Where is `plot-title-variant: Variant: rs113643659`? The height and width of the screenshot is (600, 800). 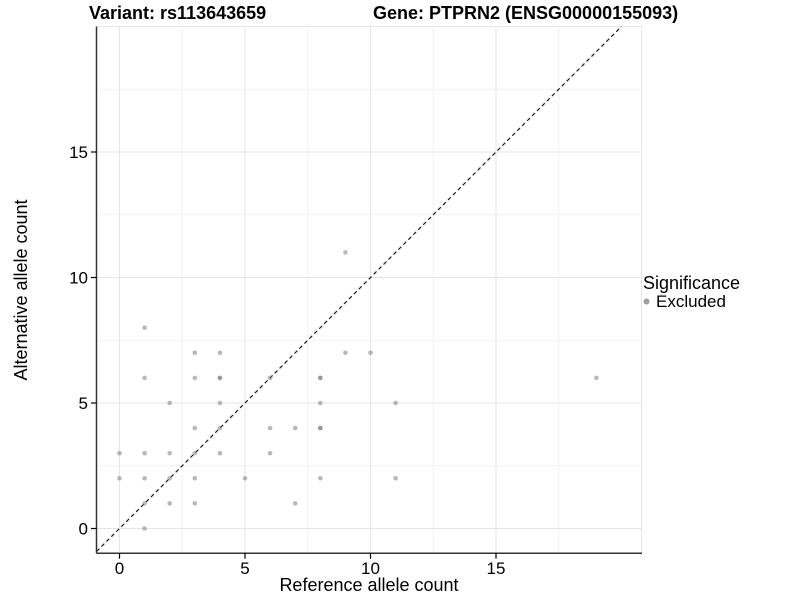 plot-title-variant: Variant: rs113643659 is located at coordinates (177, 13).